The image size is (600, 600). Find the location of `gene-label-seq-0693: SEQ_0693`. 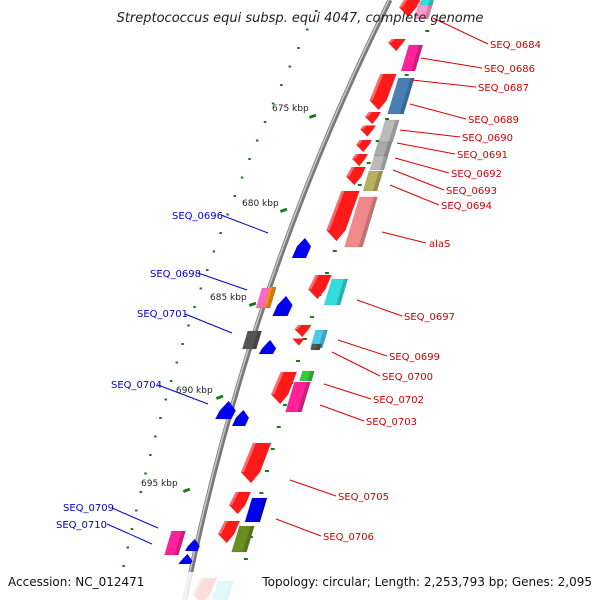

gene-label-seq-0693: SEQ_0693 is located at coordinates (471, 191).